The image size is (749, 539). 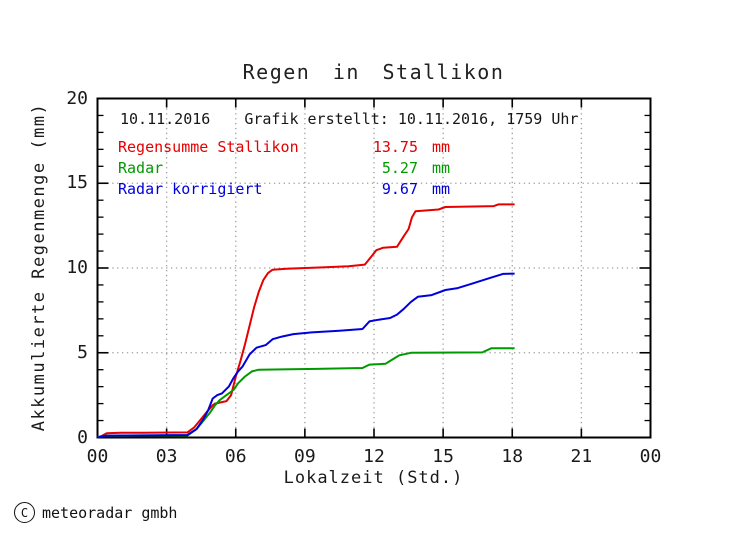 I want to click on legend-row-regensumme: Regensumme Stallikon 13.75 mm, so click(x=290, y=148).